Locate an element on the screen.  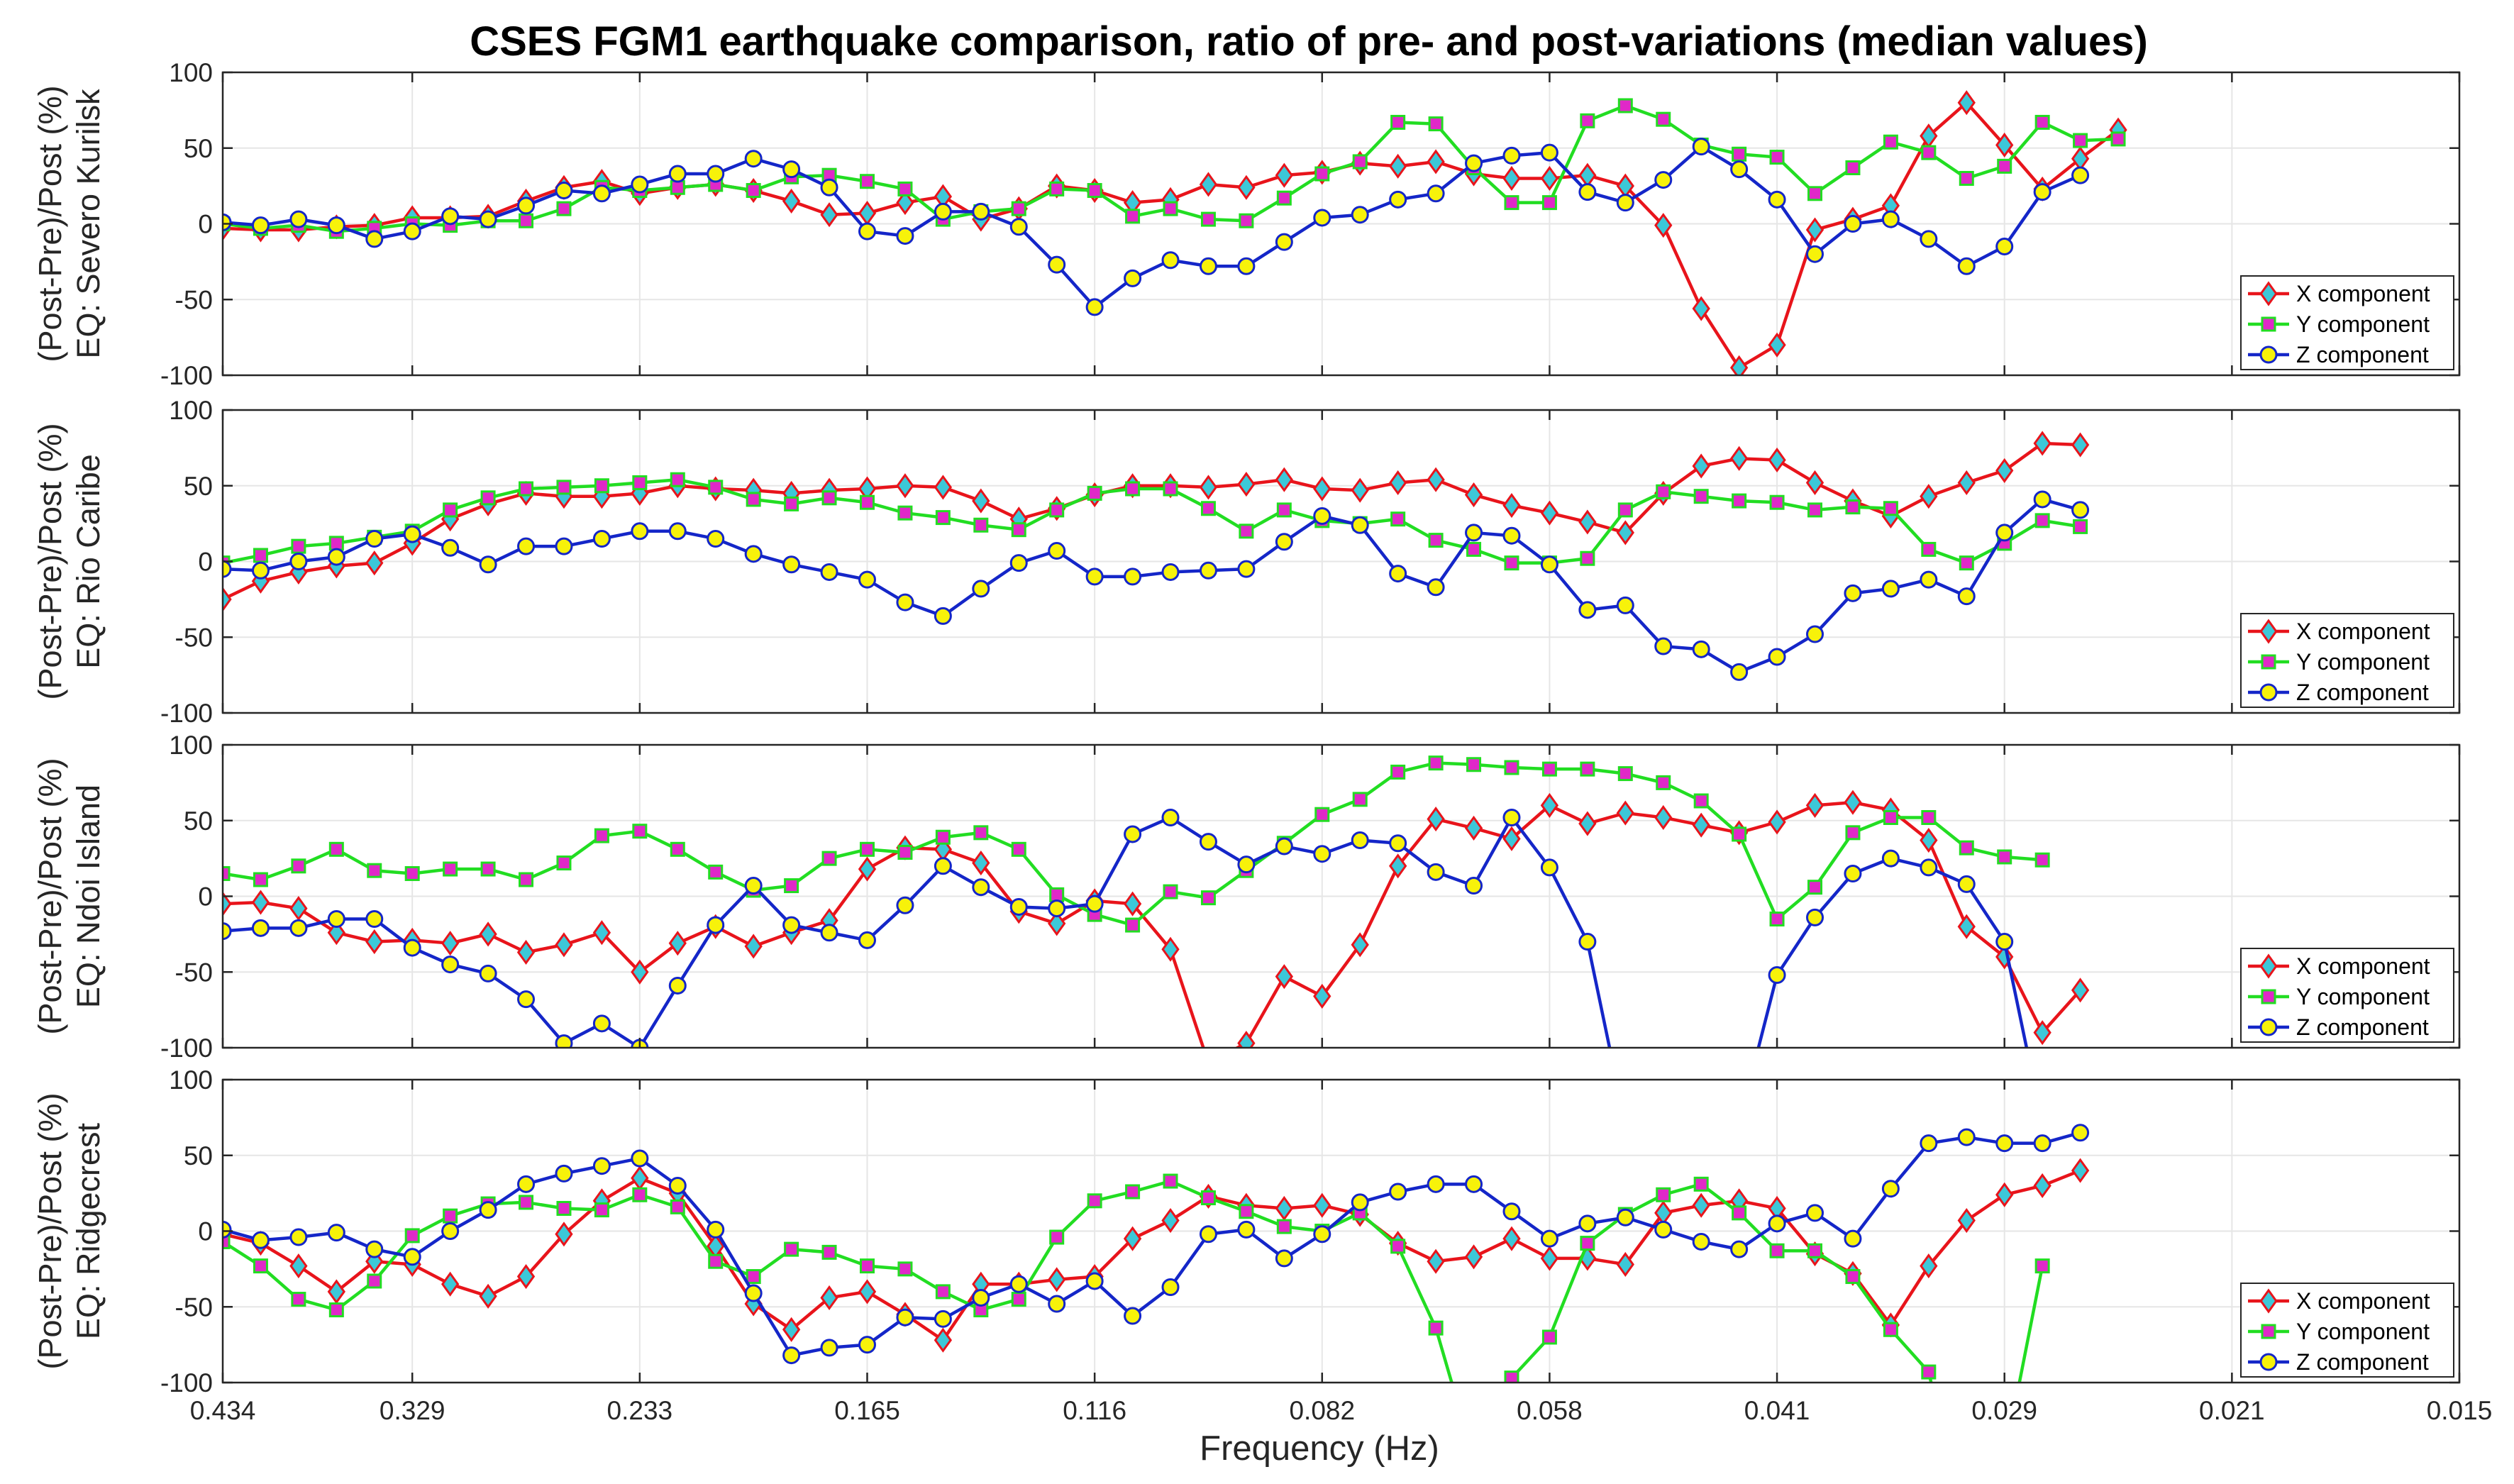
legend: X component Y component Z component is located at coordinates (2347, 995).